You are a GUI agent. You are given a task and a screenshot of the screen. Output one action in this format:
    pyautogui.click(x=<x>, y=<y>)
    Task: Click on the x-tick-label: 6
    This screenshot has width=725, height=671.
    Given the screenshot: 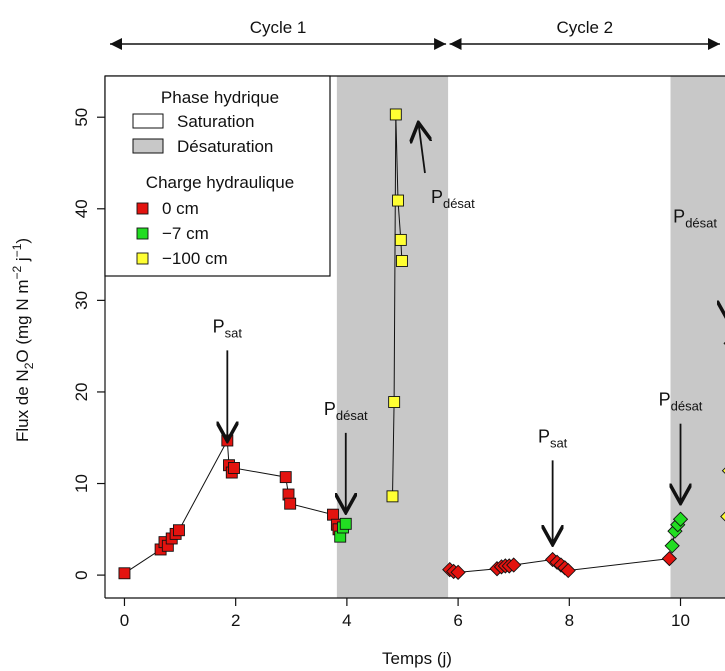 What is the action you would take?
    pyautogui.click(x=457, y=620)
    